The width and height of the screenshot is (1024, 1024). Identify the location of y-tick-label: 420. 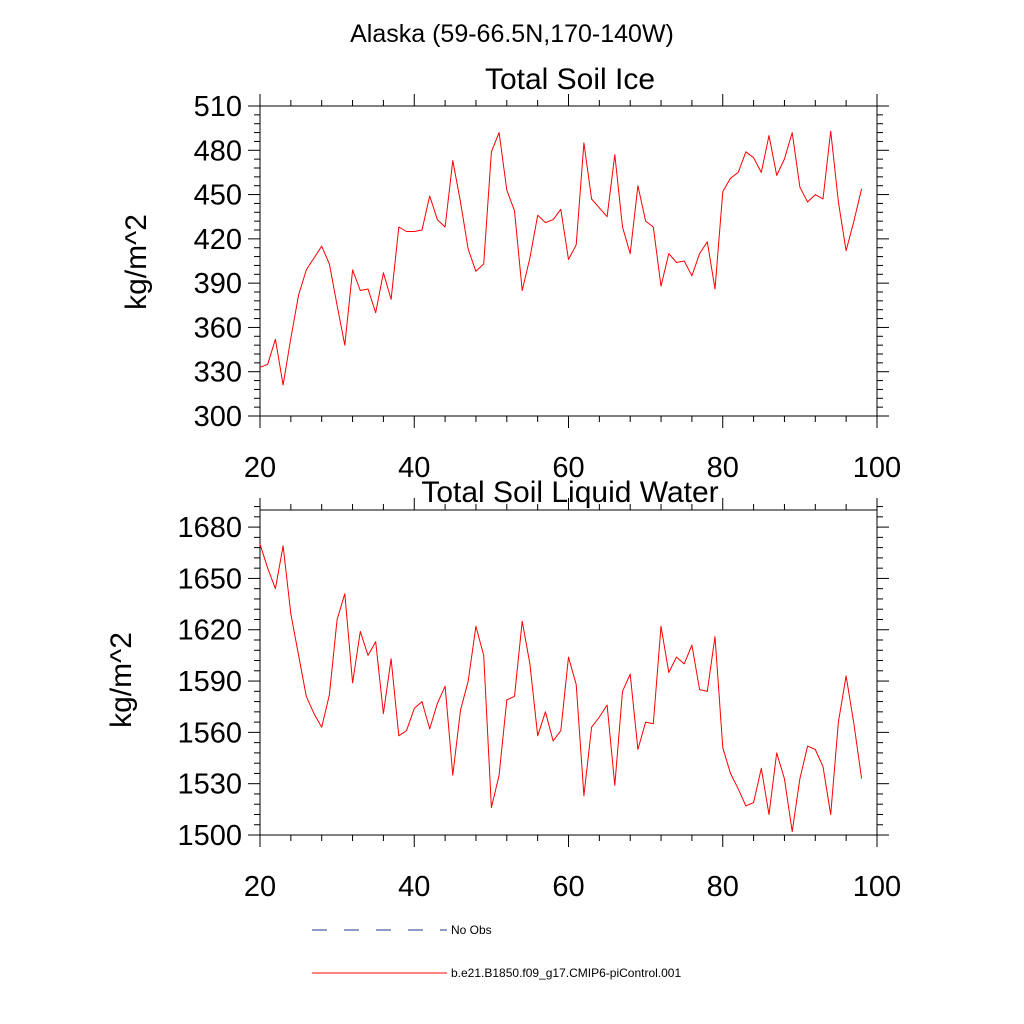
(218, 240).